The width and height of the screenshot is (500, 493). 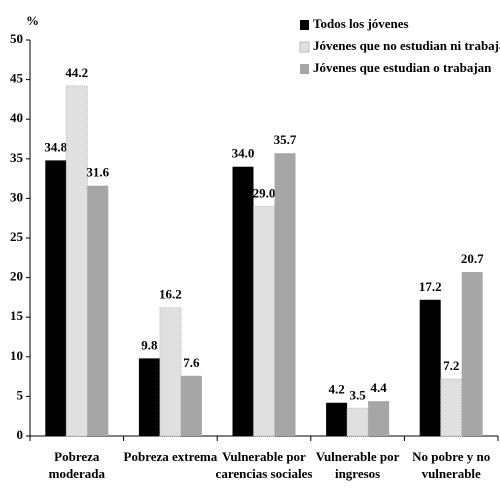 What do you see at coordinates (406, 45) in the screenshot?
I see `legend-label: Jóvenes que no estudian ni trabajan` at bounding box center [406, 45].